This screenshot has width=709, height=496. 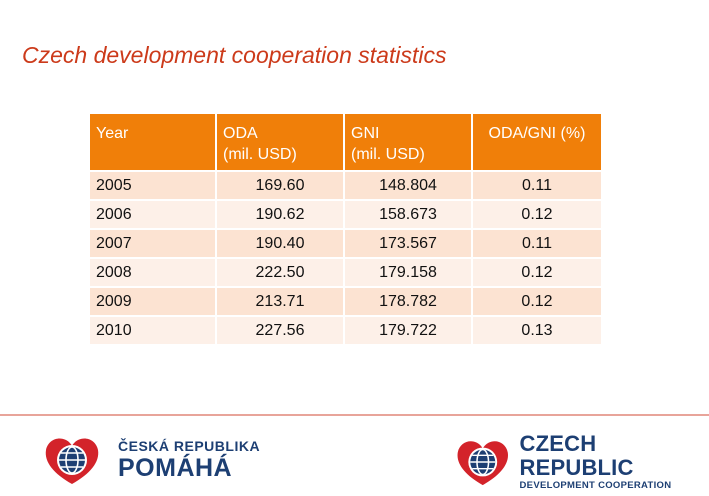 I want to click on cell-year: 2005, so click(x=153, y=184).